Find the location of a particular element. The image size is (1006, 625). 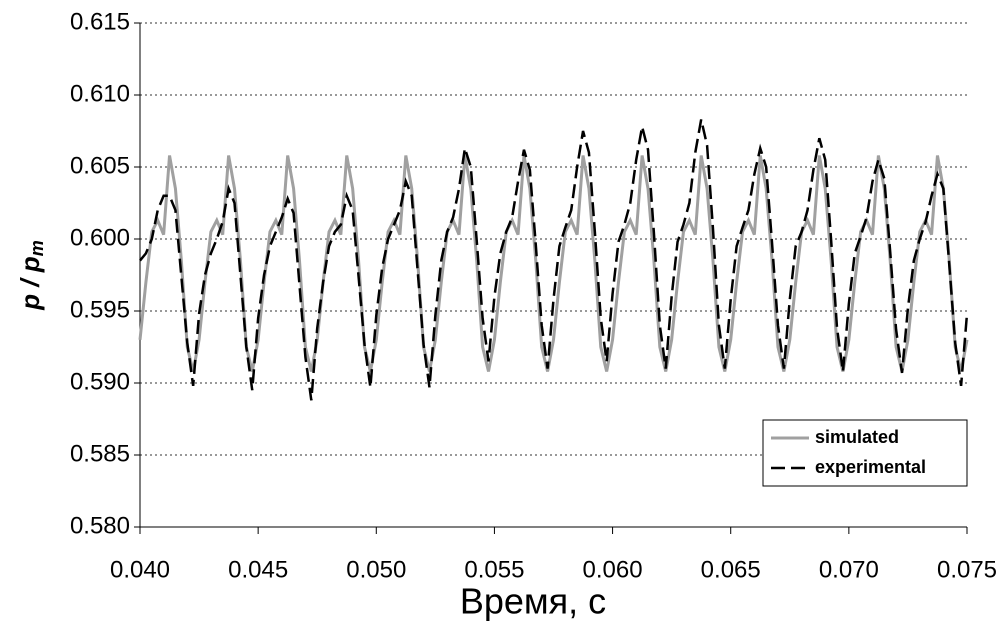

y-axis-label-sub: m is located at coordinates (37, 248).